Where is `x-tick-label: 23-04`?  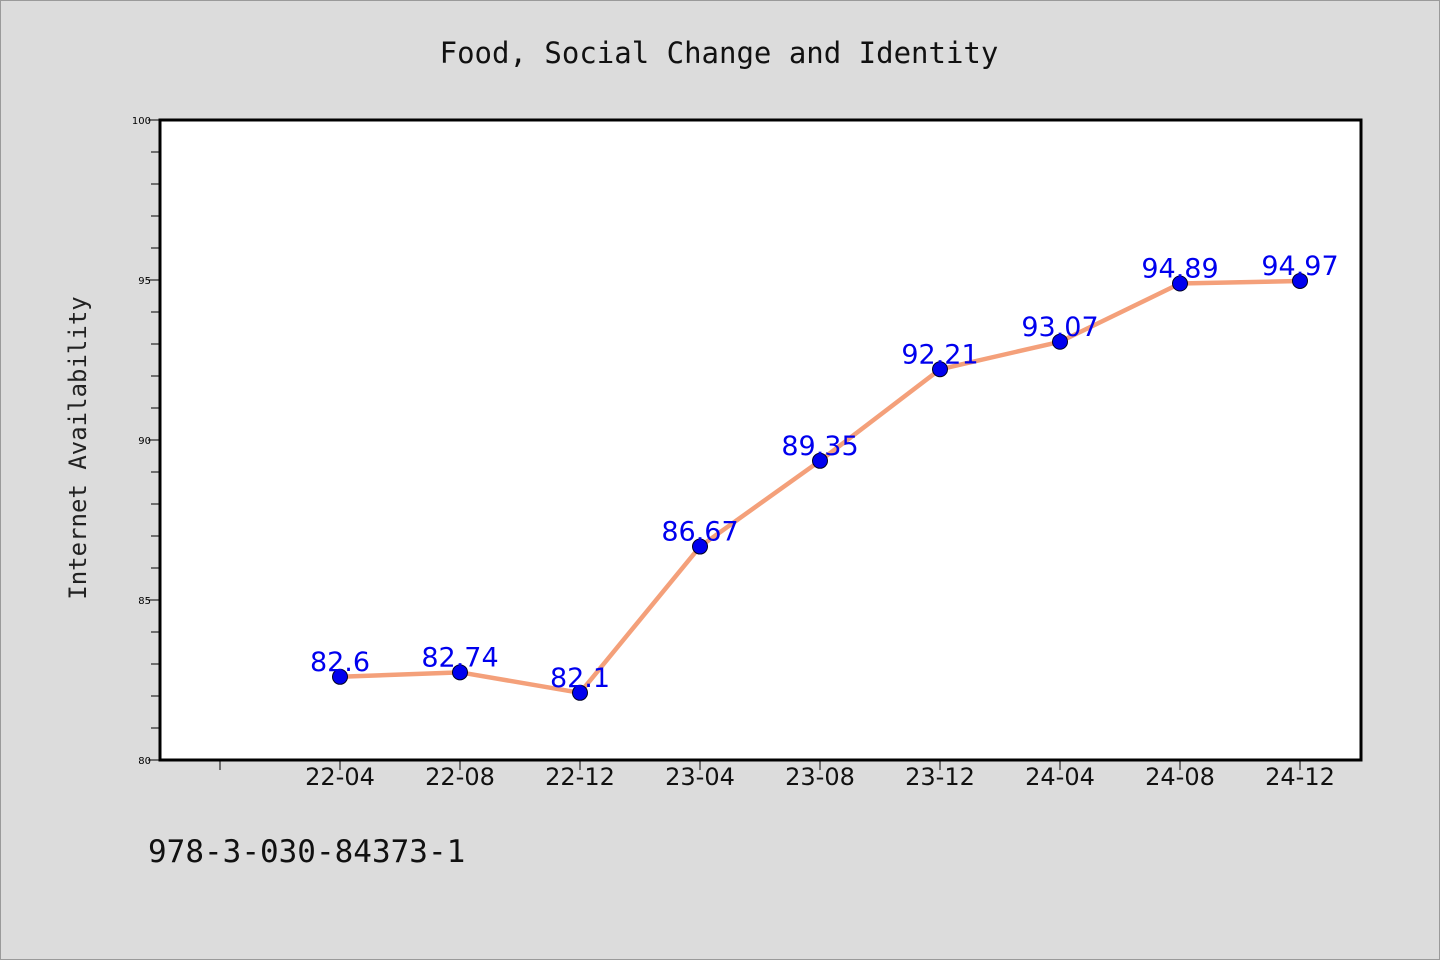
x-tick-label: 23-04 is located at coordinates (700, 777).